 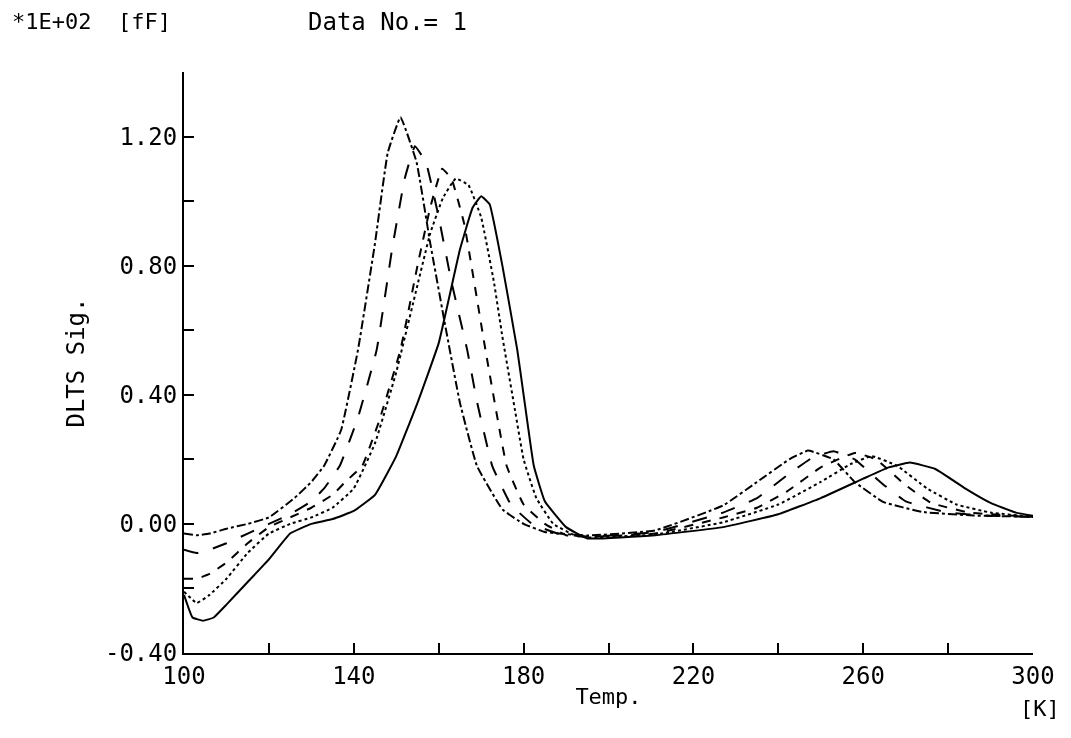 What do you see at coordinates (184, 675) in the screenshot?
I see `x-tick-label: 100` at bounding box center [184, 675].